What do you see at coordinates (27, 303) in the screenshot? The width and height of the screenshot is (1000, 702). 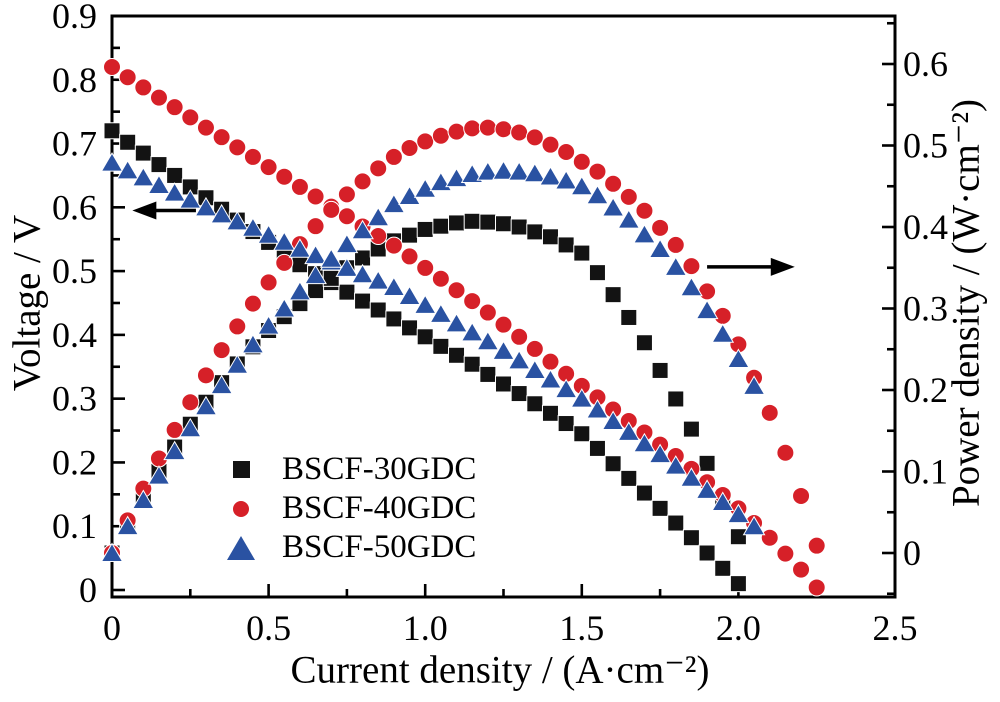 I see `y-left-axis-title: Voltage / V` at bounding box center [27, 303].